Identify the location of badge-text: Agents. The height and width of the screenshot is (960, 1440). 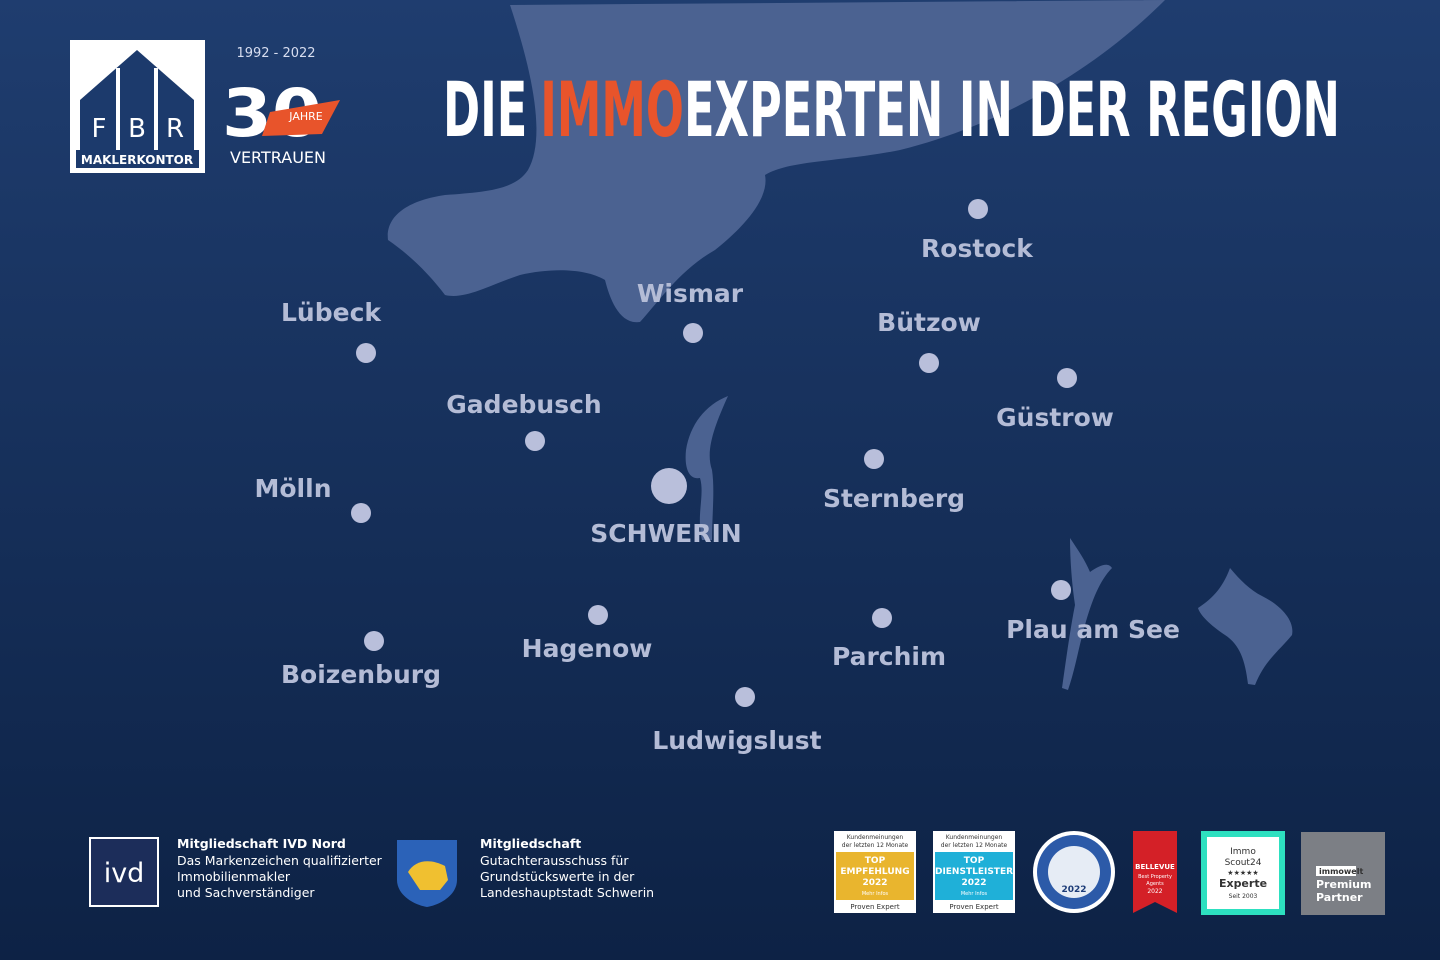
(1155, 884).